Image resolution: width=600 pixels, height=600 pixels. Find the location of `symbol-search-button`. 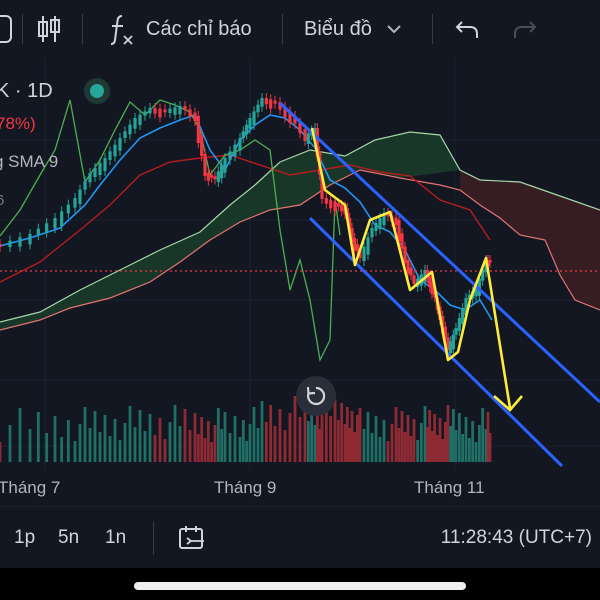

symbol-search-button is located at coordinates (8, 29).